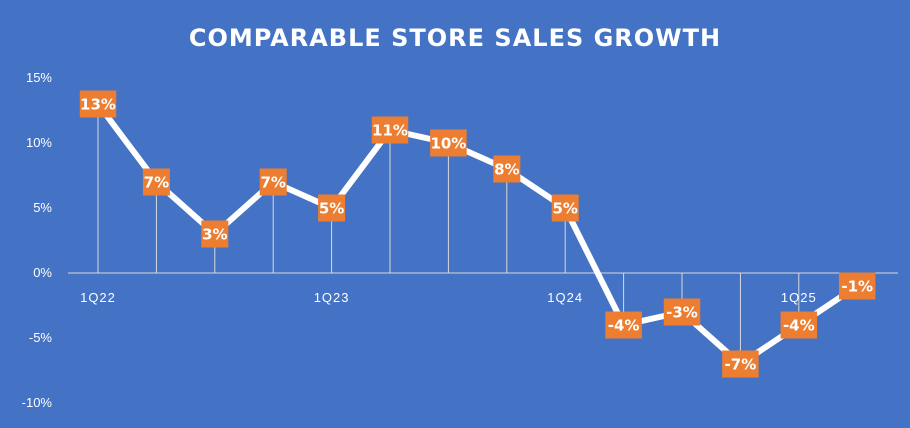 Image resolution: width=910 pixels, height=428 pixels. I want to click on x-tick-label: 1Q22, so click(98, 297).